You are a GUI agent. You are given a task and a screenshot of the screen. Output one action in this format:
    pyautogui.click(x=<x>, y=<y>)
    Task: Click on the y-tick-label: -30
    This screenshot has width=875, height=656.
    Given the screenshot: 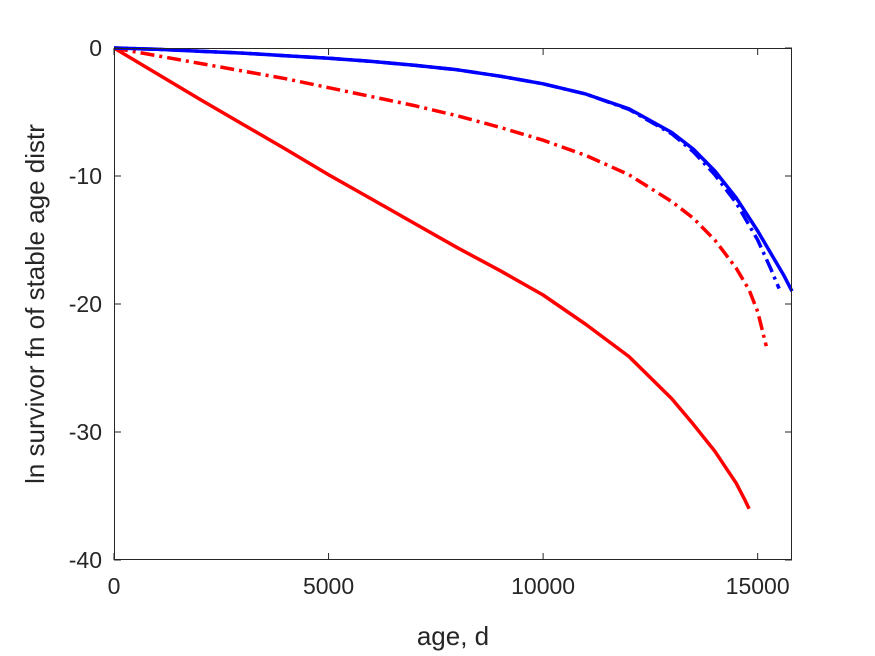 What is the action you would take?
    pyautogui.click(x=85, y=432)
    